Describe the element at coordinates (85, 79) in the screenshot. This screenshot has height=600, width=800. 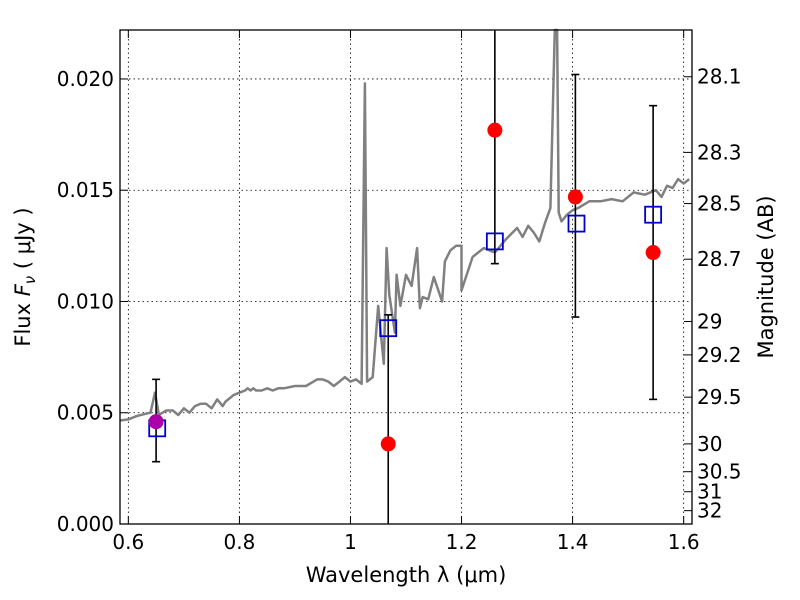
I see `y-tick-label: 0.020` at that location.